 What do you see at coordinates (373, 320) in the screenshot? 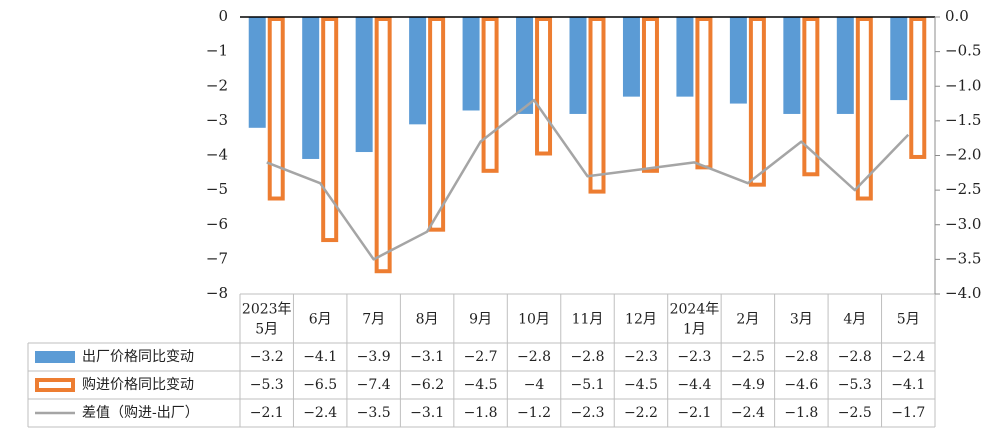
I see `category-label: 7月` at bounding box center [373, 320].